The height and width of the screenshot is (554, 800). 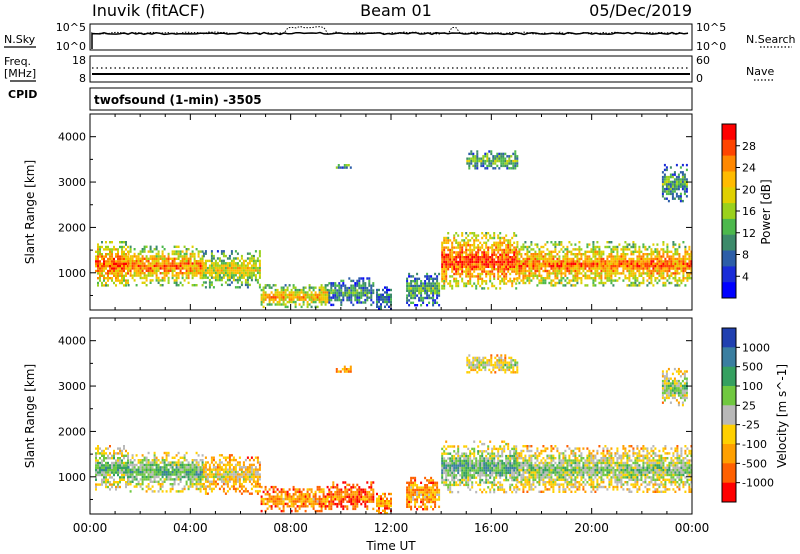 What do you see at coordinates (391, 69) in the screenshot?
I see `freq-panel-frame` at bounding box center [391, 69].